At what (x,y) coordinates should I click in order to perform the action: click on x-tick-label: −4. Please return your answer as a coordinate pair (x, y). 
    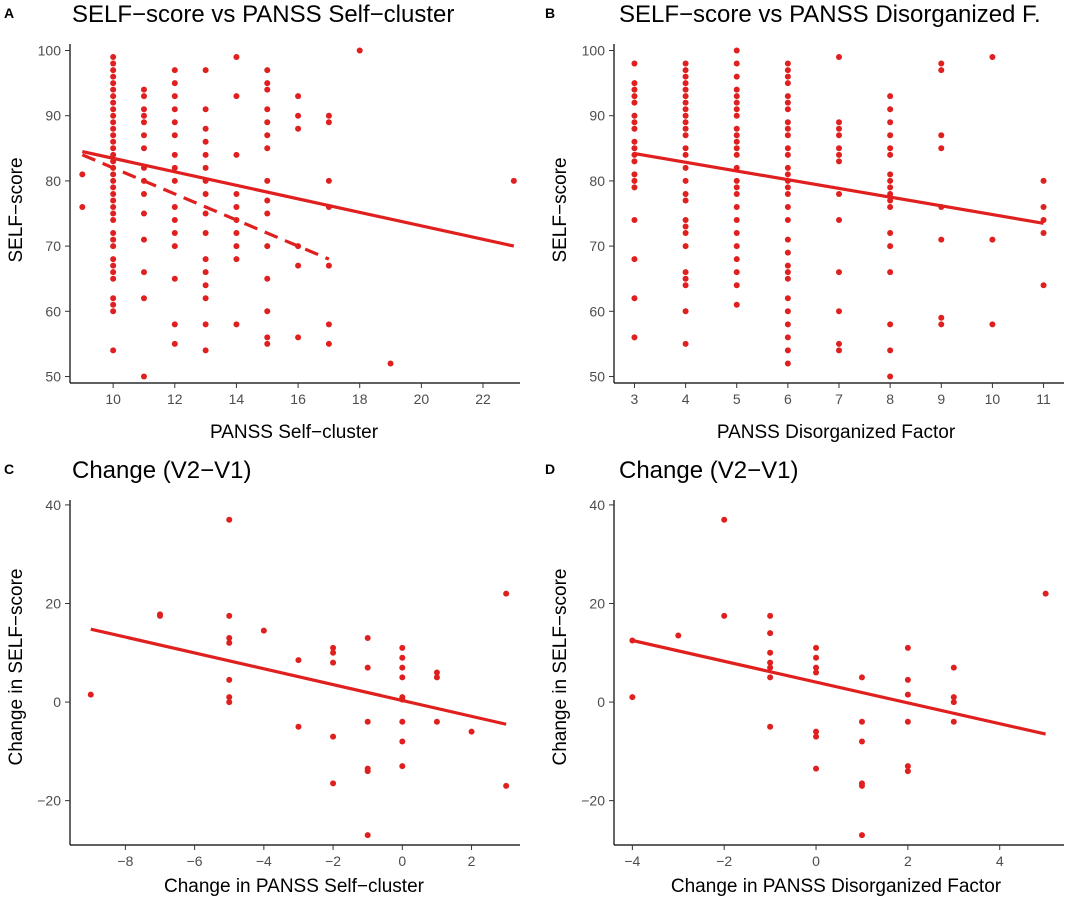
    Looking at the image, I should click on (632, 861).